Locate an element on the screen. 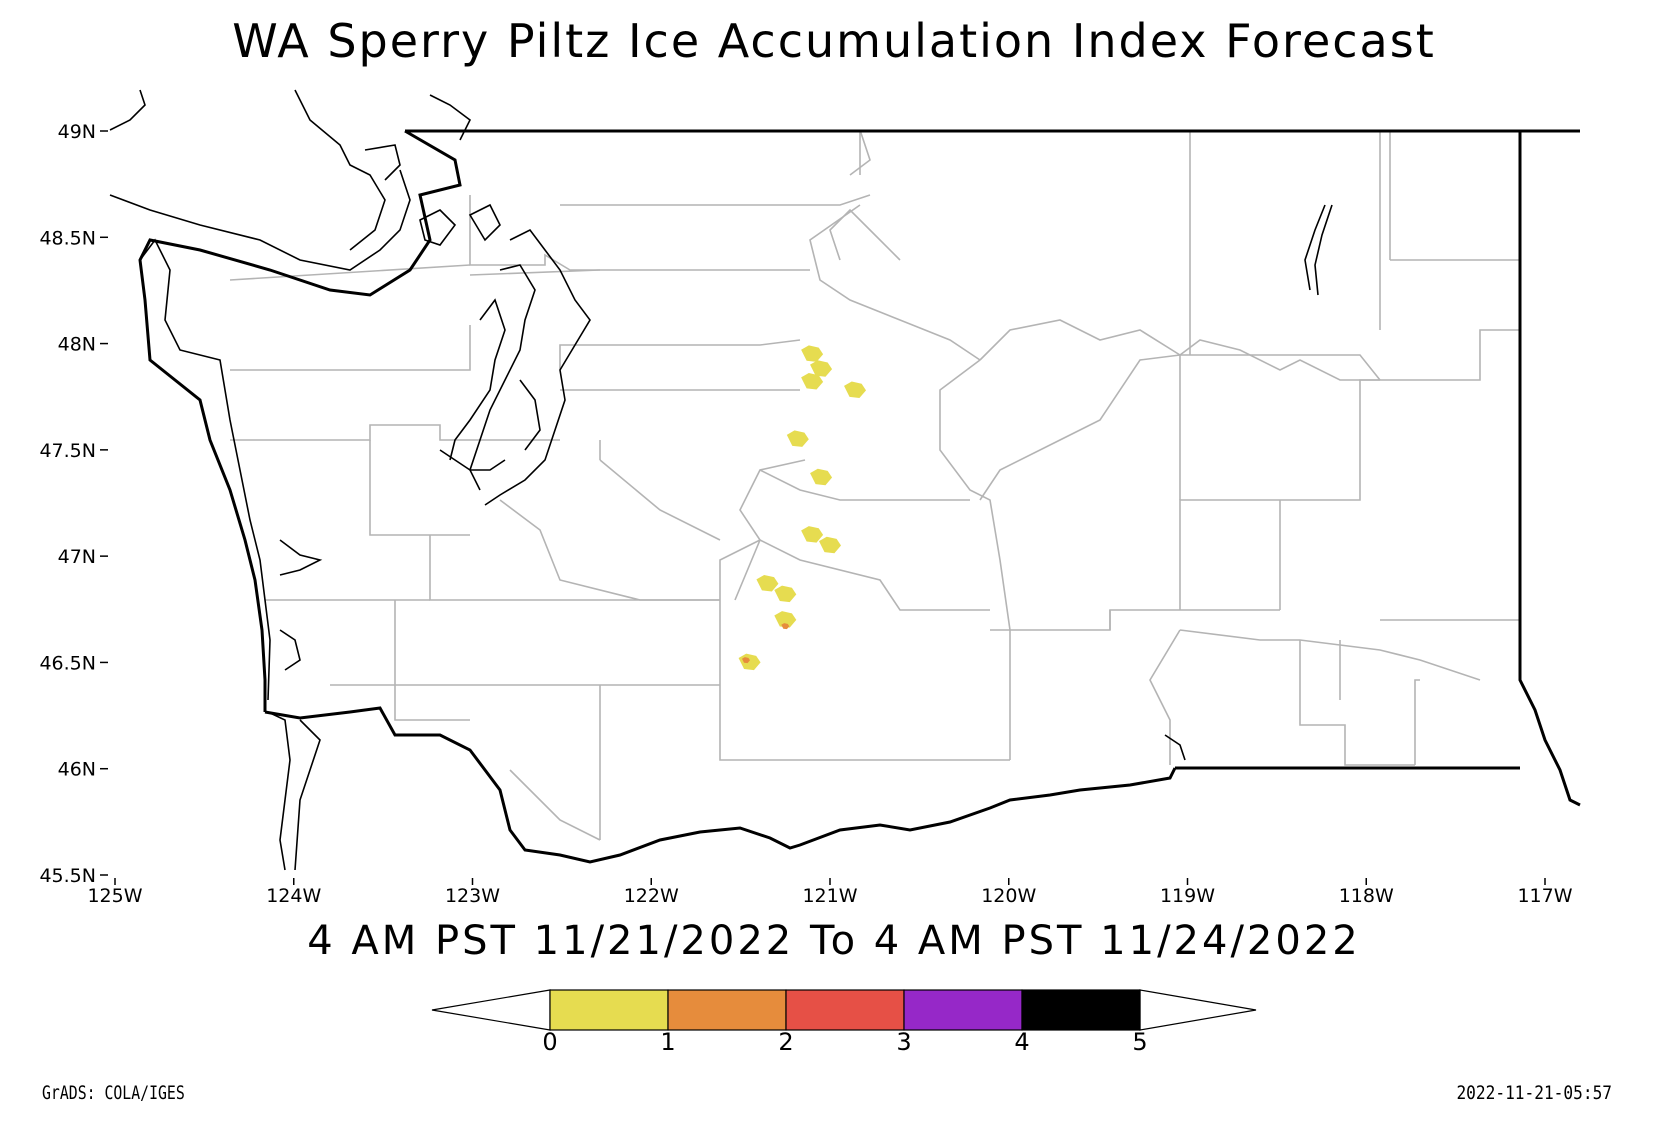 Image resolution: width=1668 pixels, height=1129 pixels. software-credit: GrADS: COLA/IGES is located at coordinates (113, 1093).